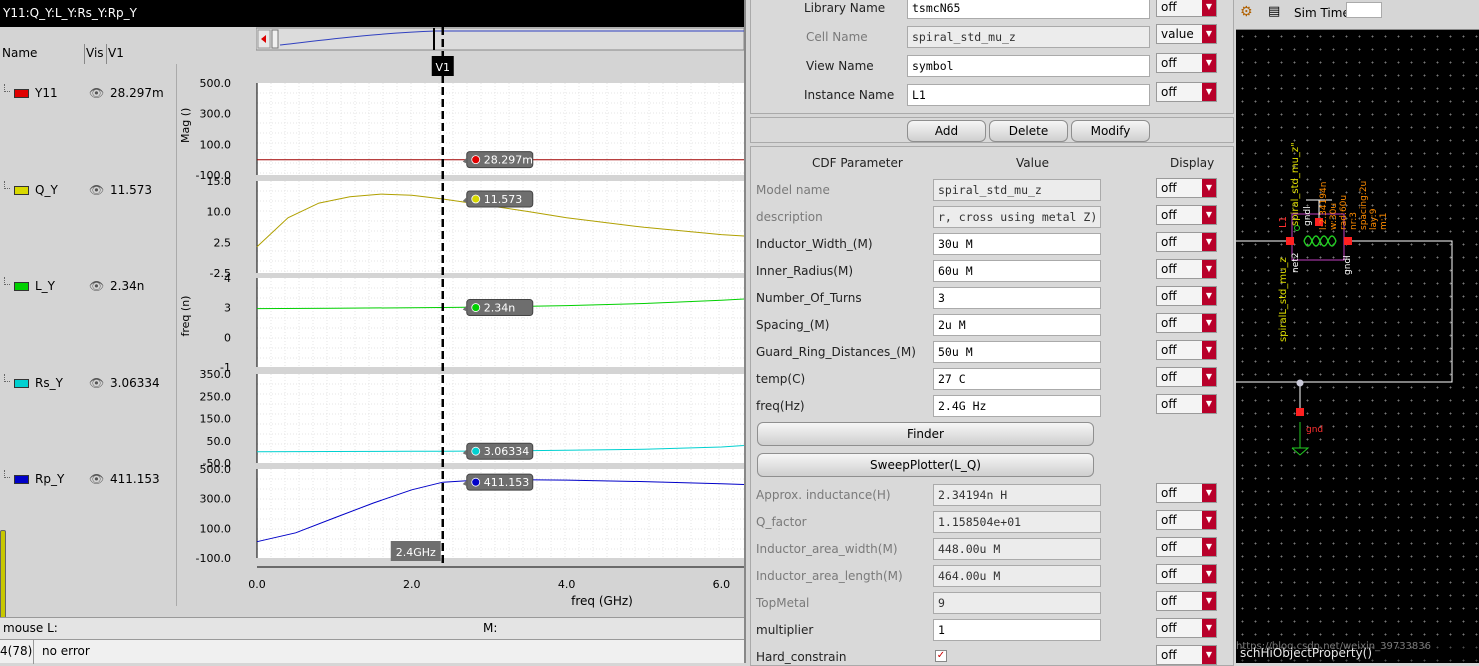 The height and width of the screenshot is (666, 1479). What do you see at coordinates (30, 628) in the screenshot?
I see `mouse-status: mouse L:` at bounding box center [30, 628].